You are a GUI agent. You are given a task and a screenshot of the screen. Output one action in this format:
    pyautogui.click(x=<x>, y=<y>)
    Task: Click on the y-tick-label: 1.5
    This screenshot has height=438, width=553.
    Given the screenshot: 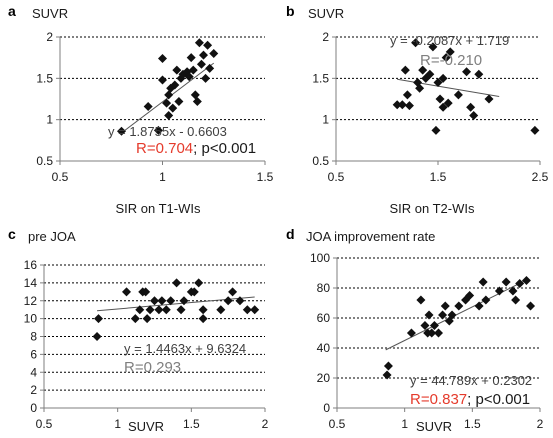 What is the action you would take?
    pyautogui.click(x=320, y=78)
    